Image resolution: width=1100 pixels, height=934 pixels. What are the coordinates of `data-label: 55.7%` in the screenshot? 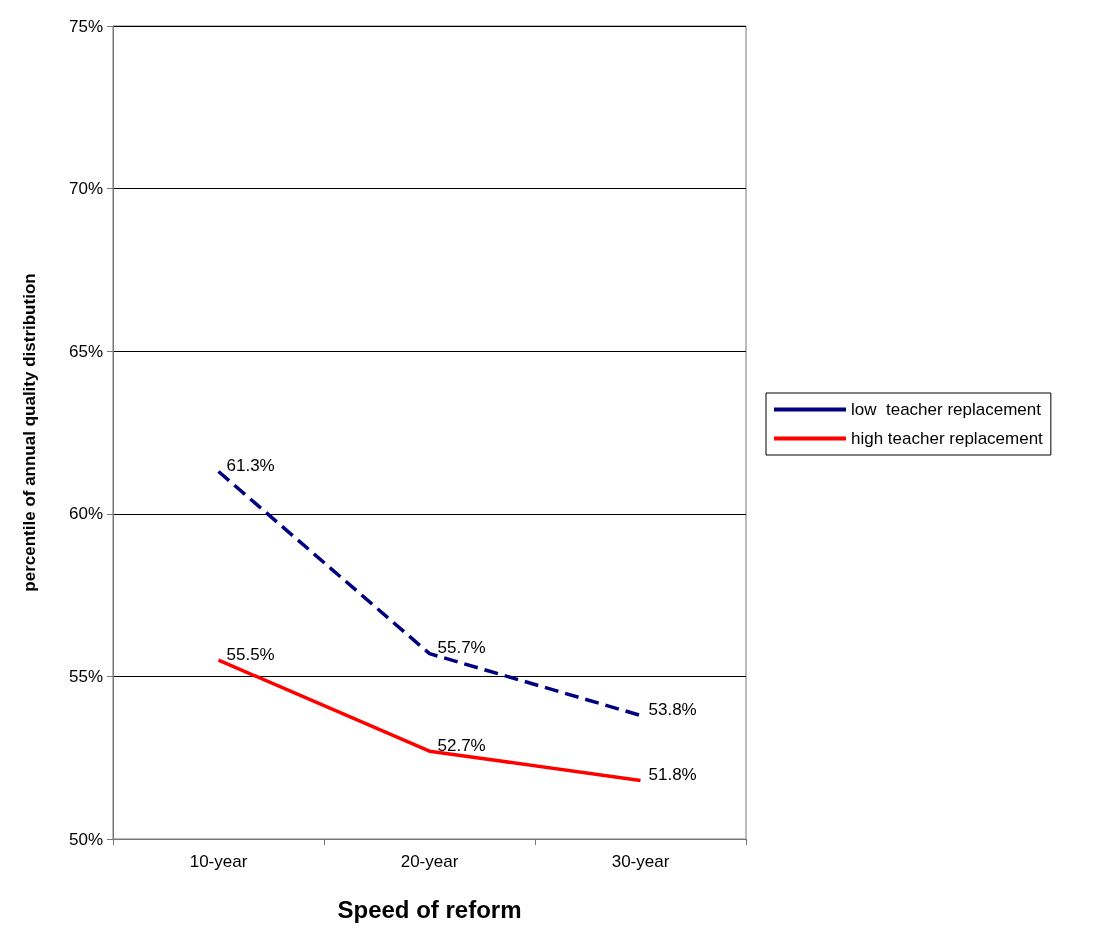 It's located at (461, 648).